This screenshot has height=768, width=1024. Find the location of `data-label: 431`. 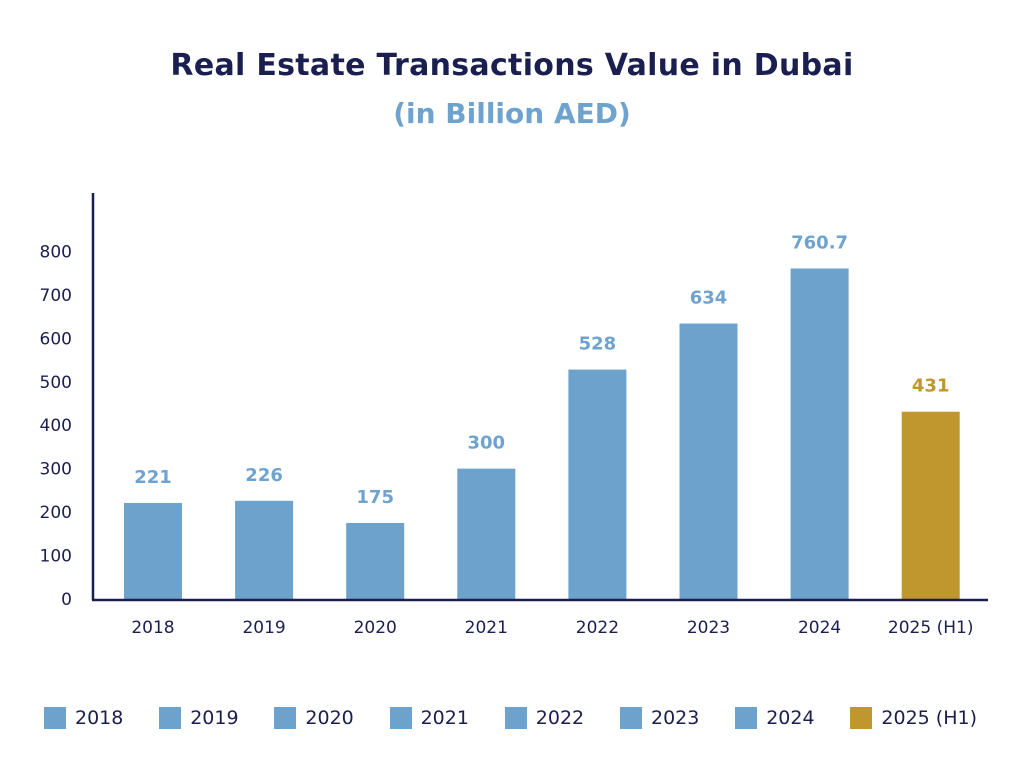

data-label: 431 is located at coordinates (931, 386).